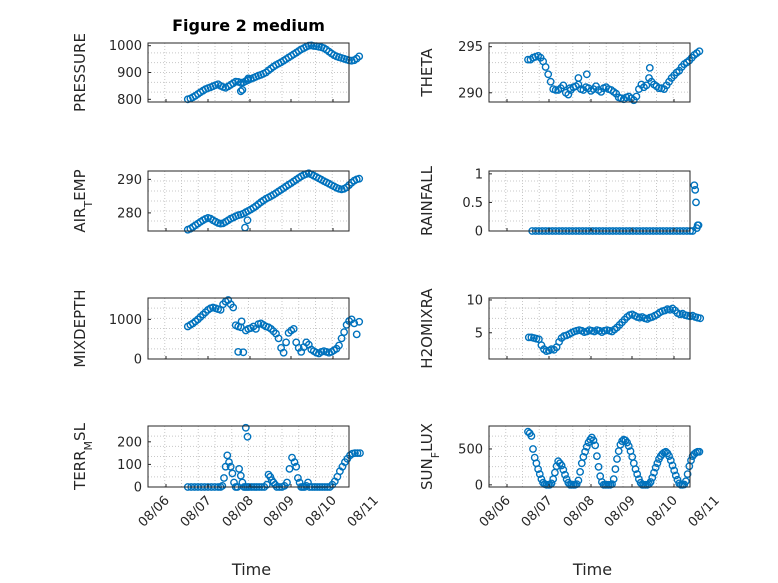 Image resolution: width=778 pixels, height=583 pixels. I want to click on subplot-theta: 290 295 THETA, so click(561, 72).